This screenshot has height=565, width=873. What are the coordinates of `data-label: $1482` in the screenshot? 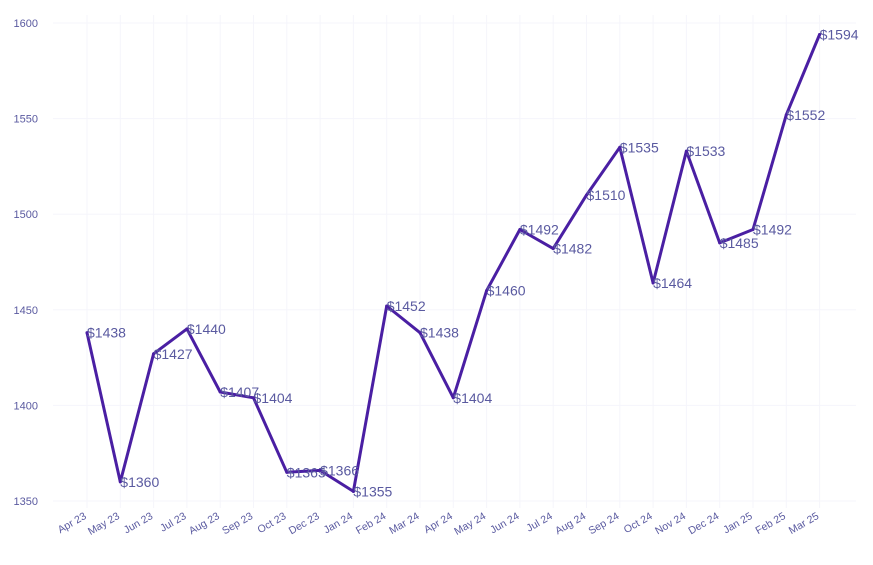 It's located at (572, 249).